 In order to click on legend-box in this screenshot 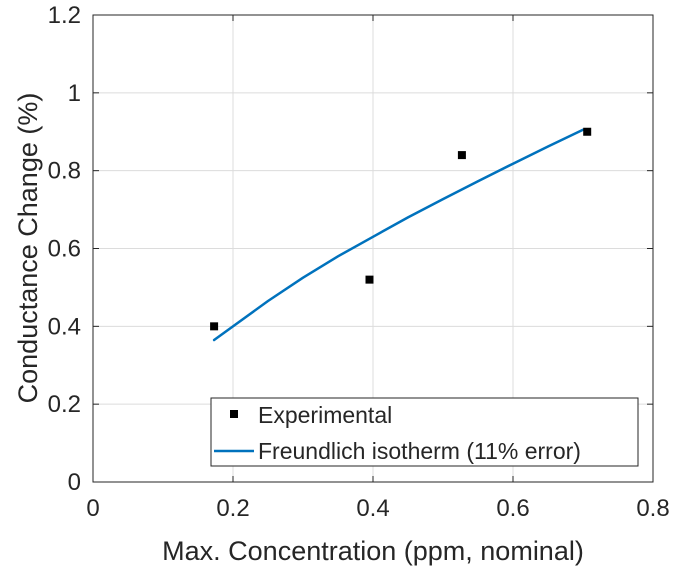, I will do `click(424, 432)`.